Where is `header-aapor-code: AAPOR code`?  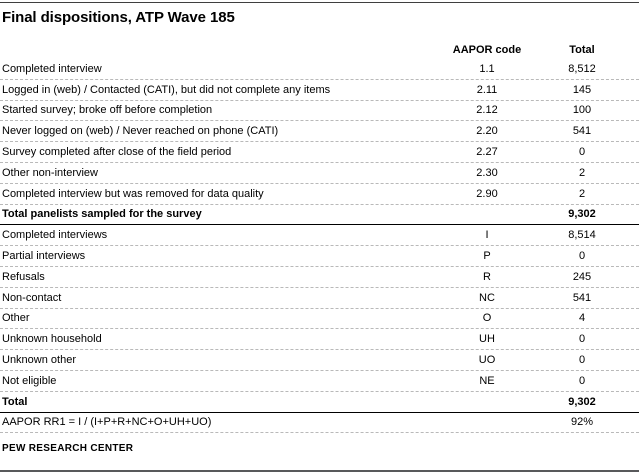 header-aapor-code: AAPOR code is located at coordinates (487, 50).